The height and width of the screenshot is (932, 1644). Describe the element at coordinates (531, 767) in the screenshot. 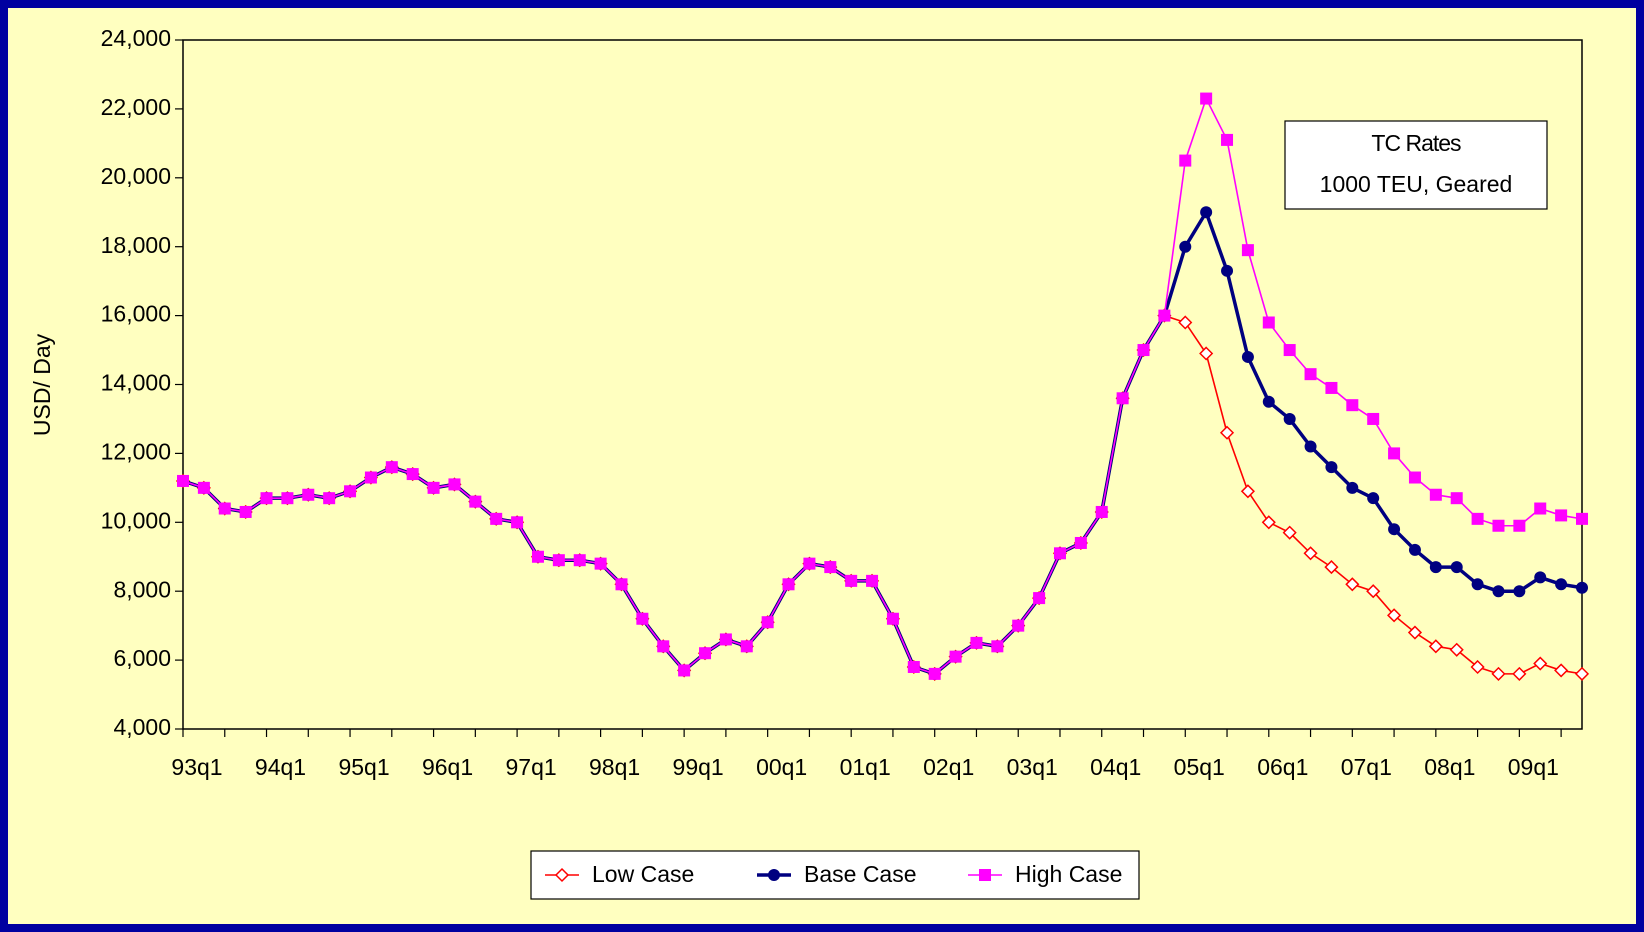

I see `x-tick-label: 97q1` at that location.